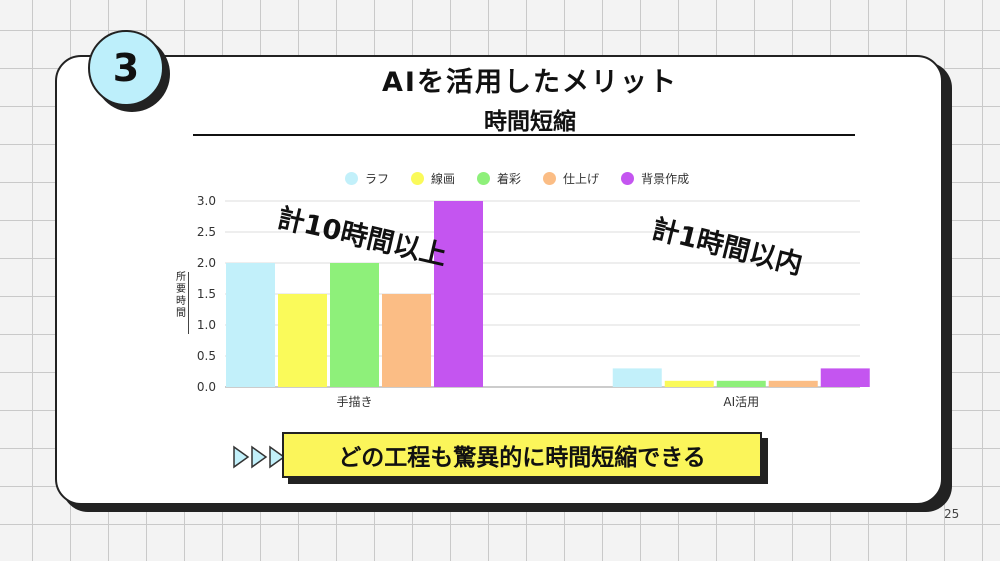 The height and width of the screenshot is (561, 1000). What do you see at coordinates (530, 82) in the screenshot?
I see `slide-title: AIを活用したメリット` at bounding box center [530, 82].